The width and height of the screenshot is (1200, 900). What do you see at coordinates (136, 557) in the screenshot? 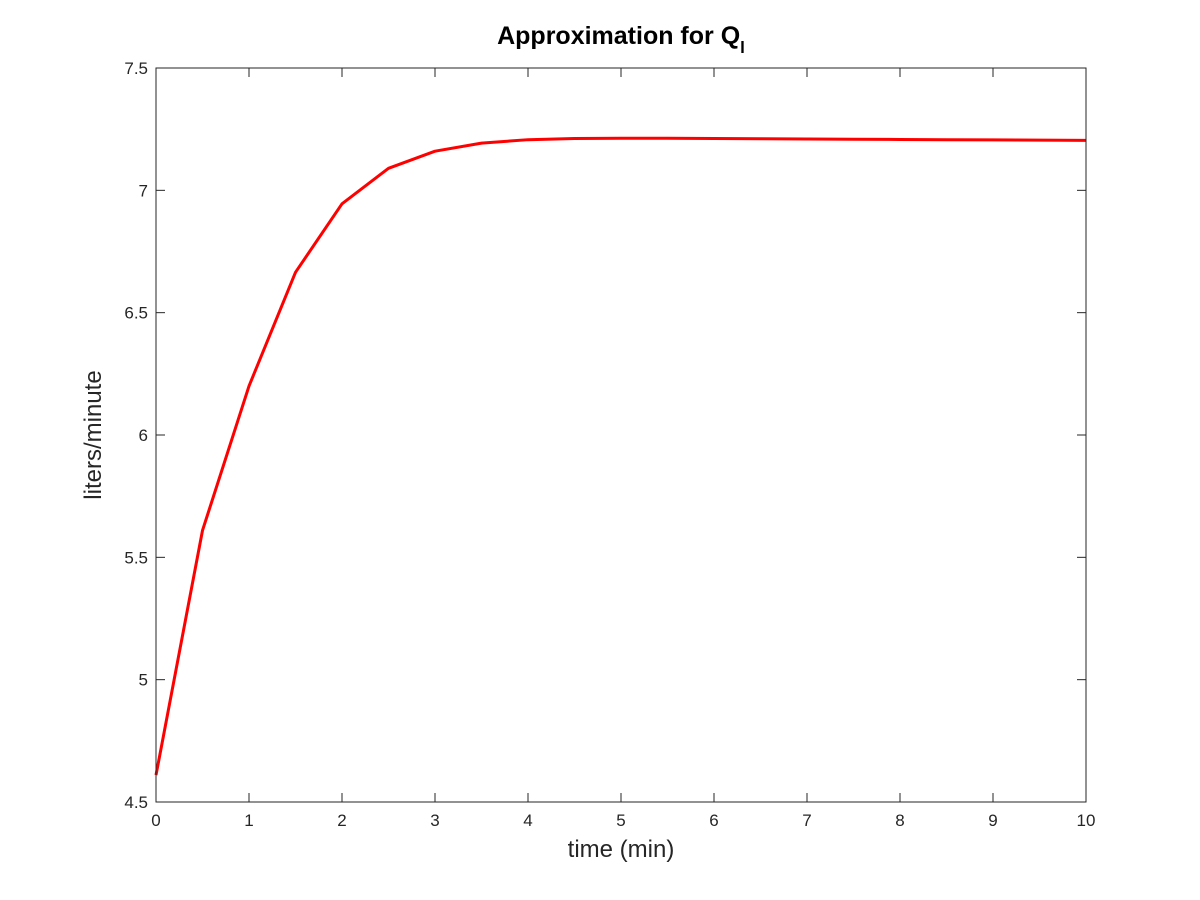
I see `y-tick-label: 5.5` at bounding box center [136, 557].